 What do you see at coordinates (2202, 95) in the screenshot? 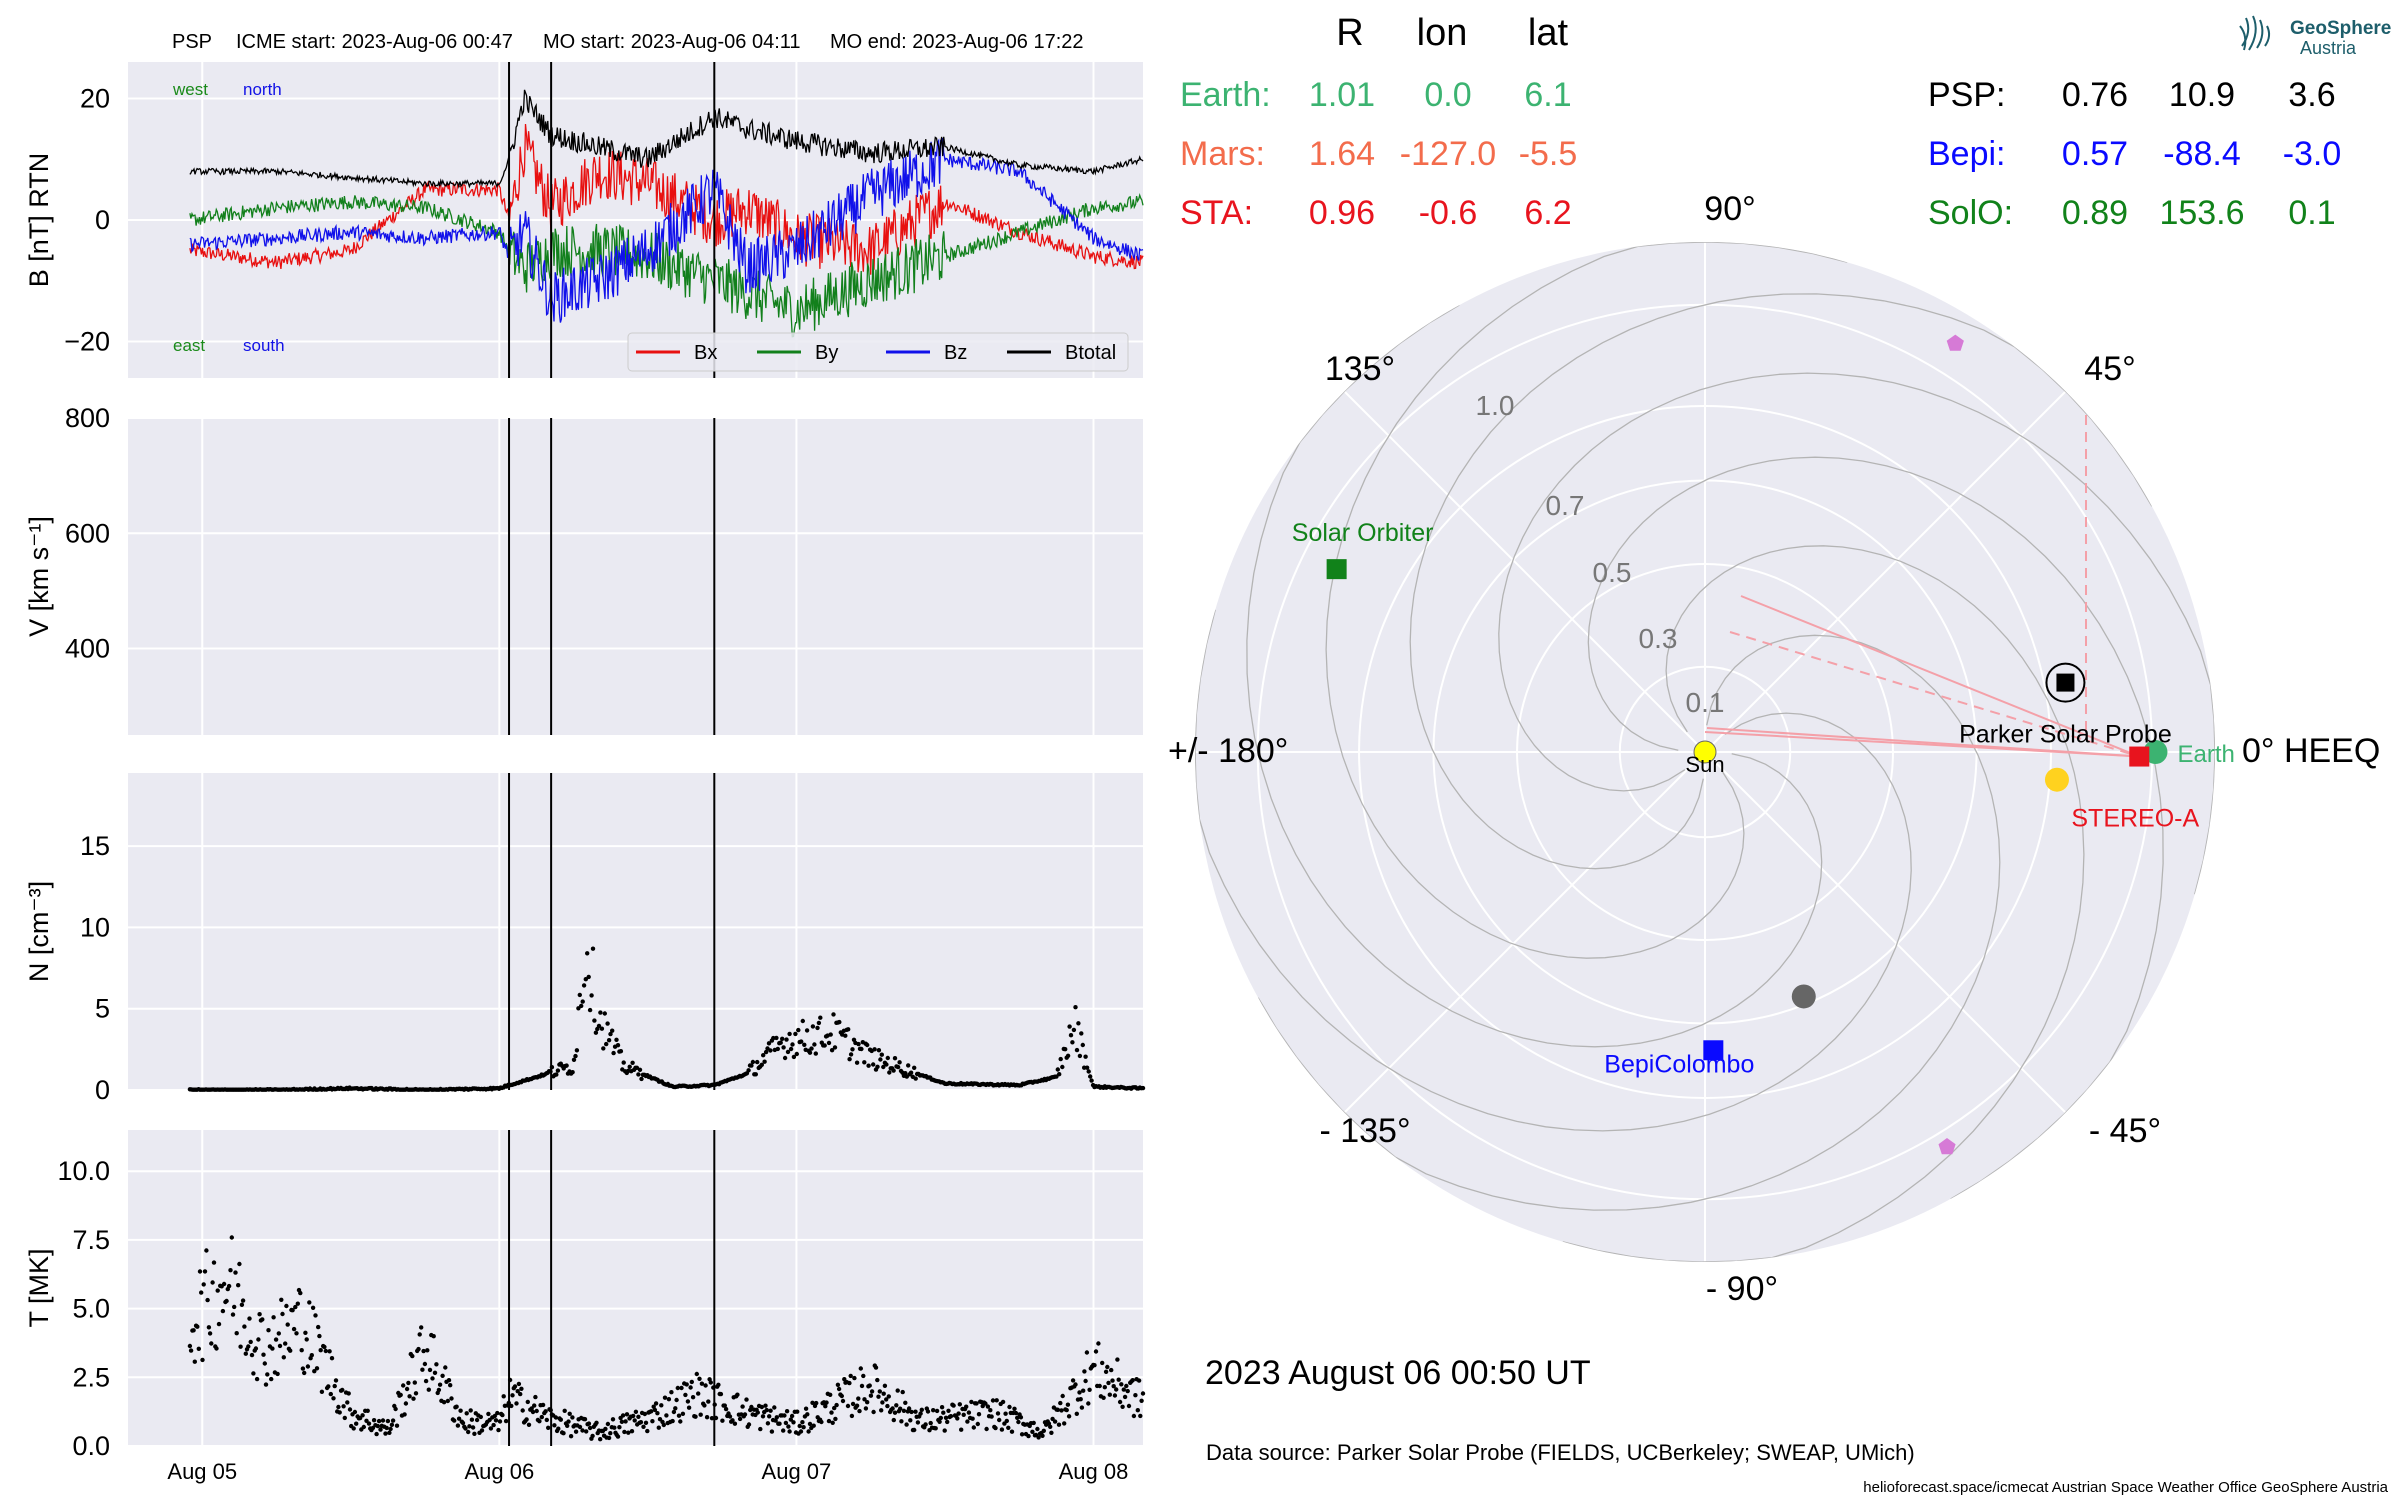
I see `table-row-lon: 10.9` at bounding box center [2202, 95].